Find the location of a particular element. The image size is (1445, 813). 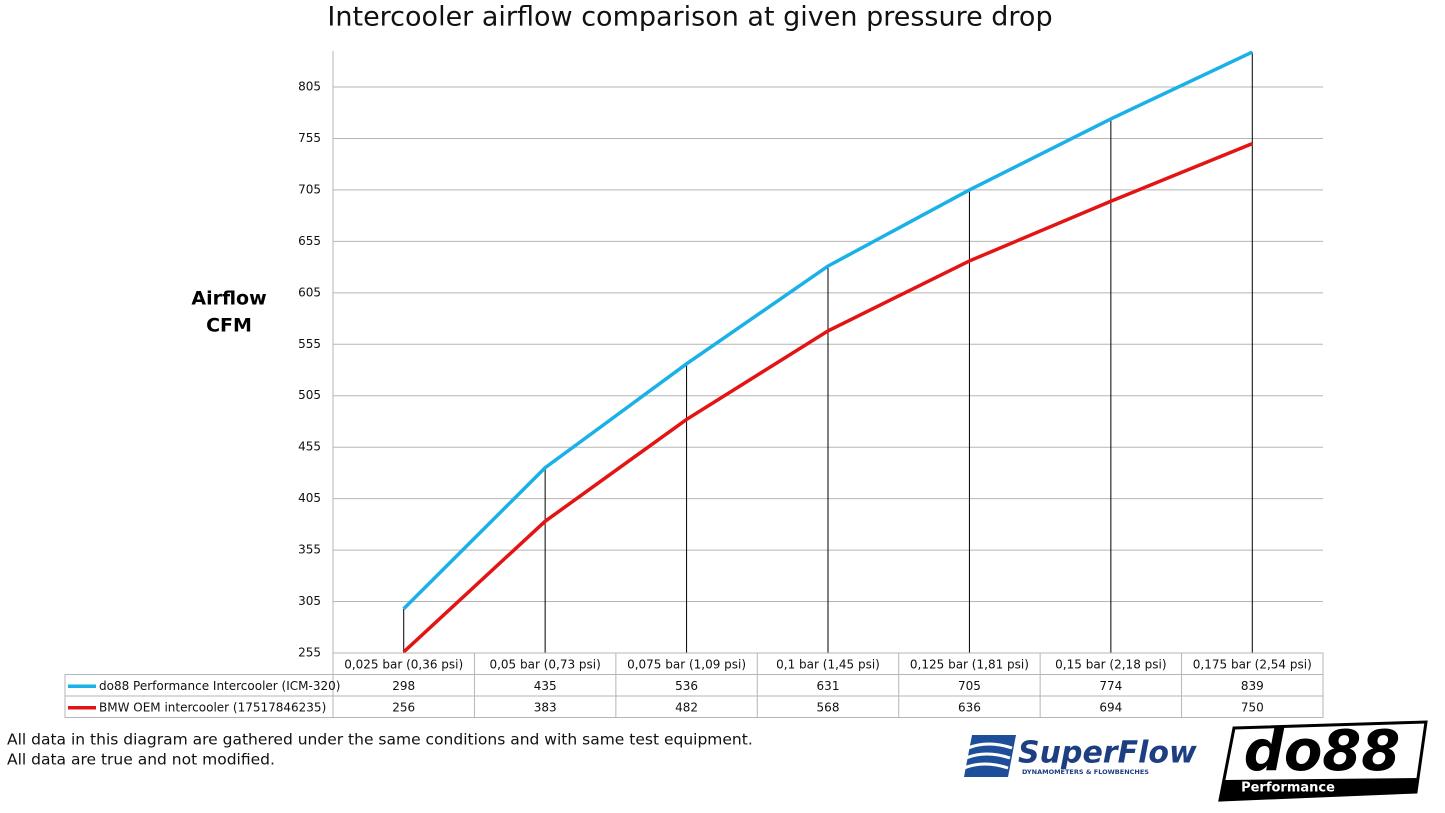

y-axis-label: CFM is located at coordinates (229, 326).